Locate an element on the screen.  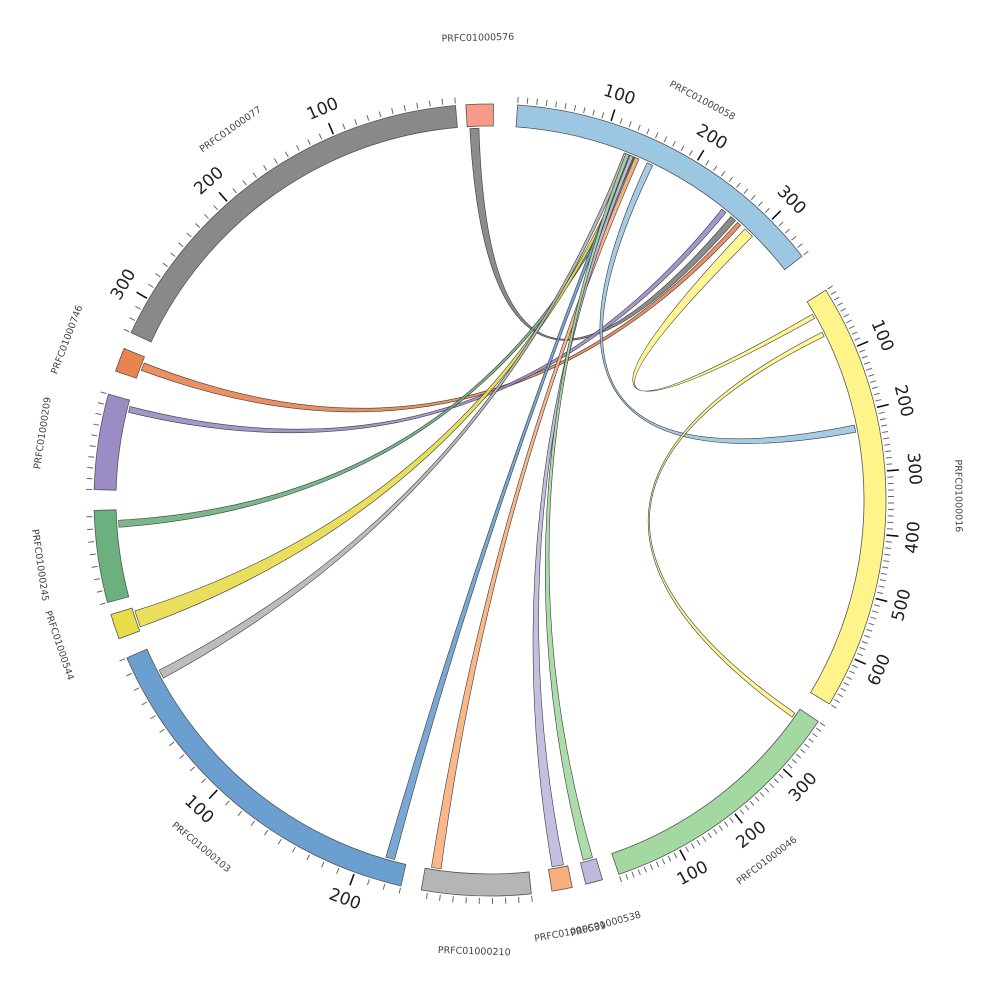
contig-label-PRFC01000746: PRFC01000746 is located at coordinates (67, 340).